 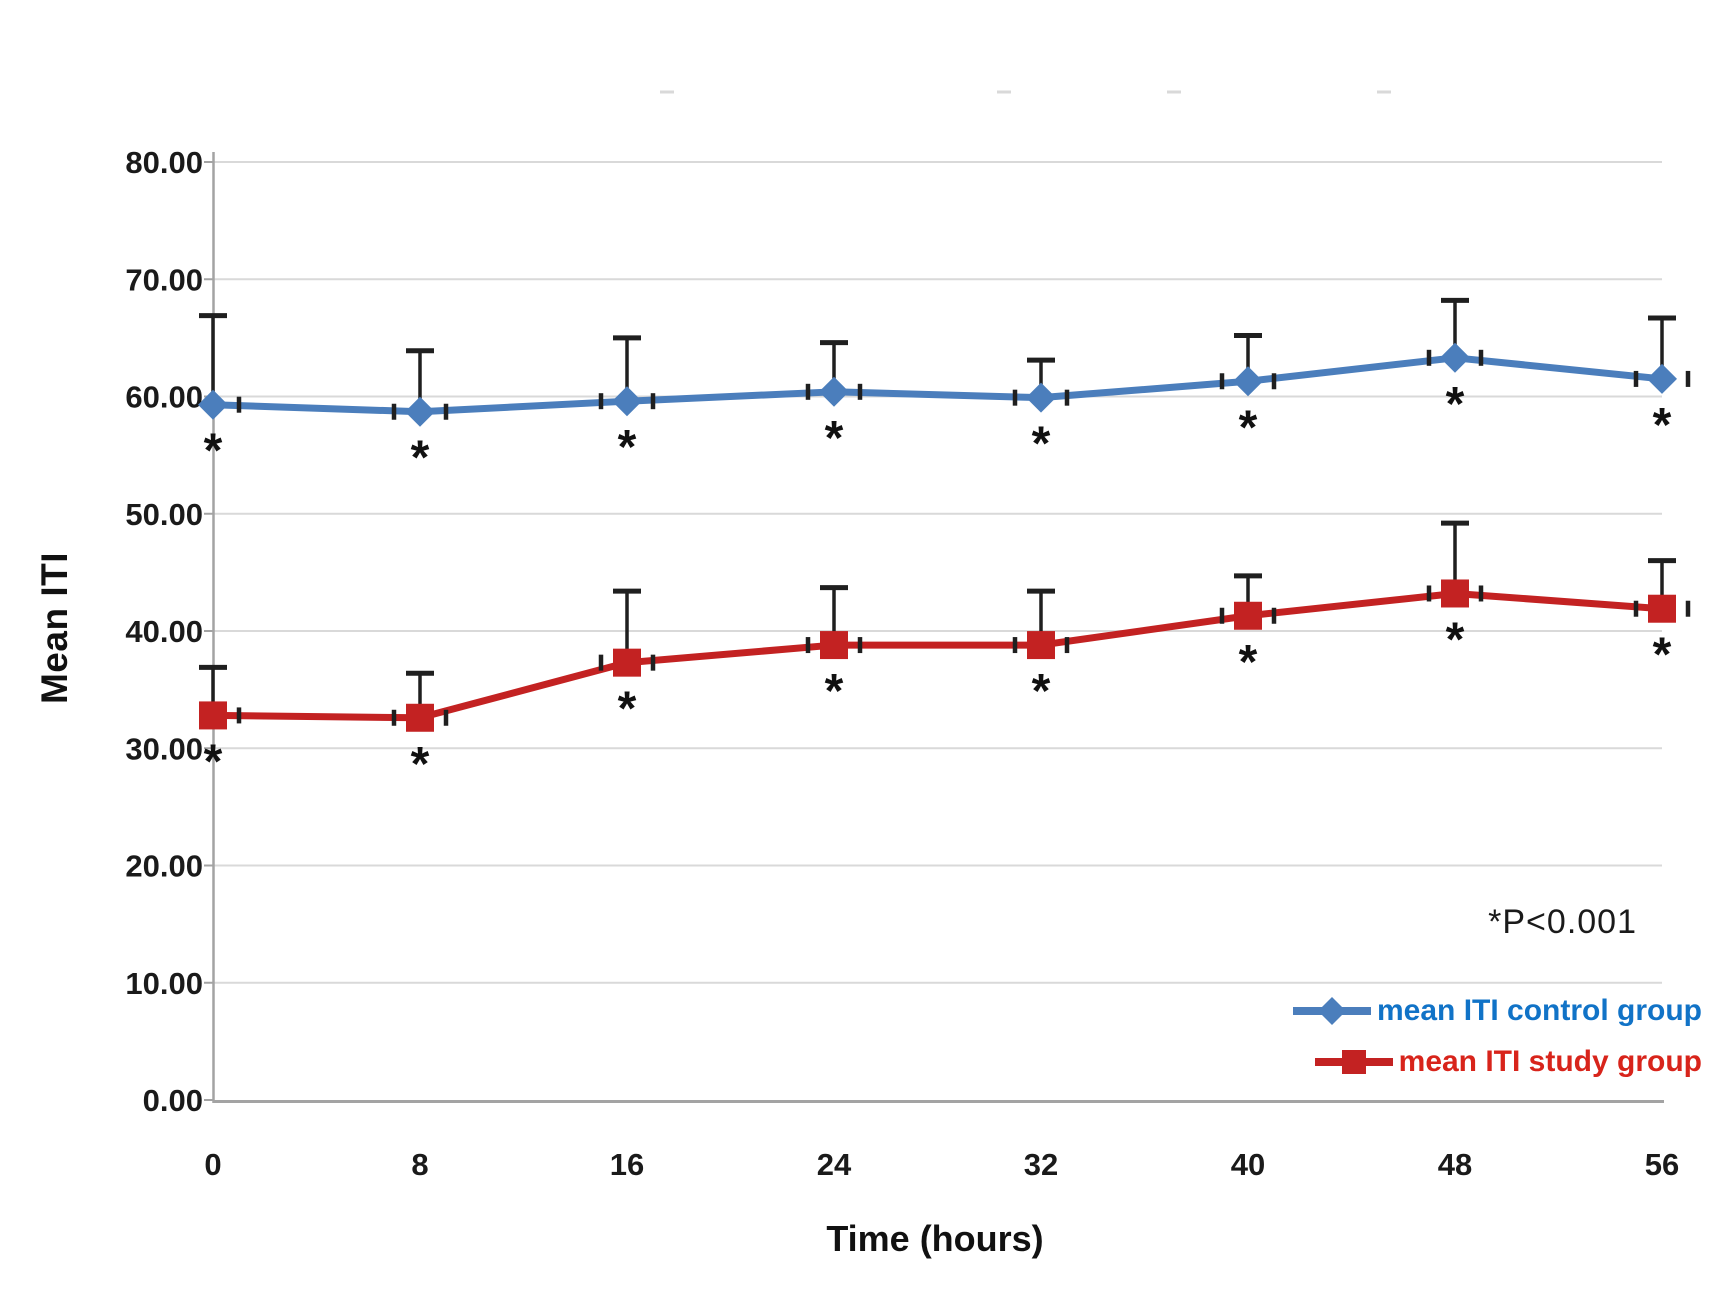 What do you see at coordinates (1662, 1164) in the screenshot?
I see `x-tick-label: 56` at bounding box center [1662, 1164].